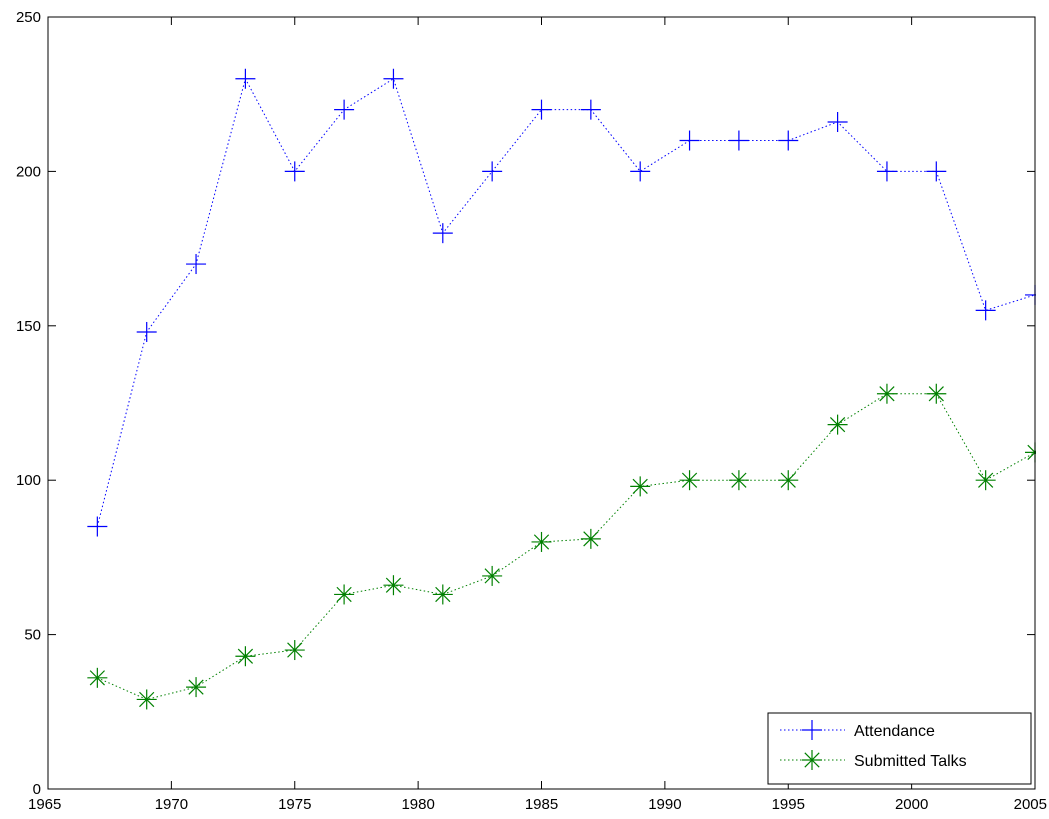 This screenshot has height=819, width=1049. Describe the element at coordinates (171, 804) in the screenshot. I see `x-tick-label: 1970` at that location.